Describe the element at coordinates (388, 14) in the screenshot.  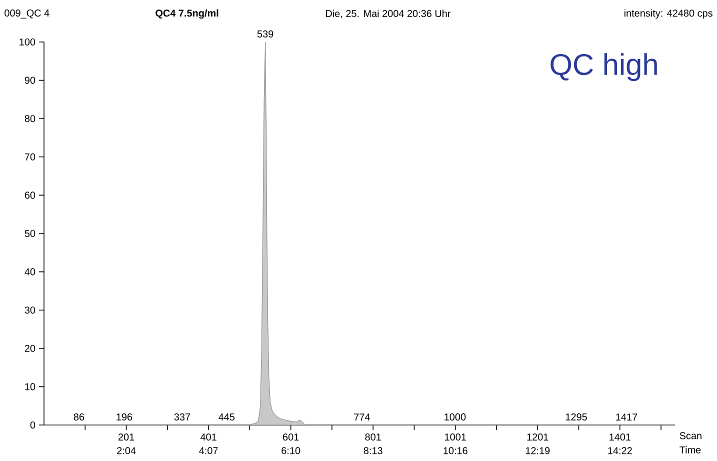
I see `text: Die, 25. Mai 2004 20:36 Uhr` at that location.